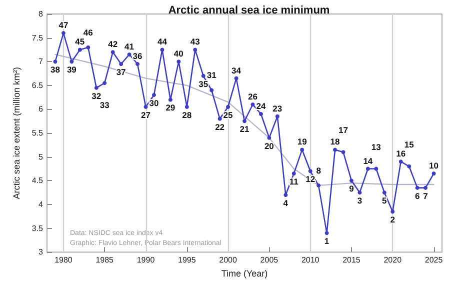 The height and width of the screenshot is (283, 468). I want to click on x-tick-label: 2005, so click(269, 260).